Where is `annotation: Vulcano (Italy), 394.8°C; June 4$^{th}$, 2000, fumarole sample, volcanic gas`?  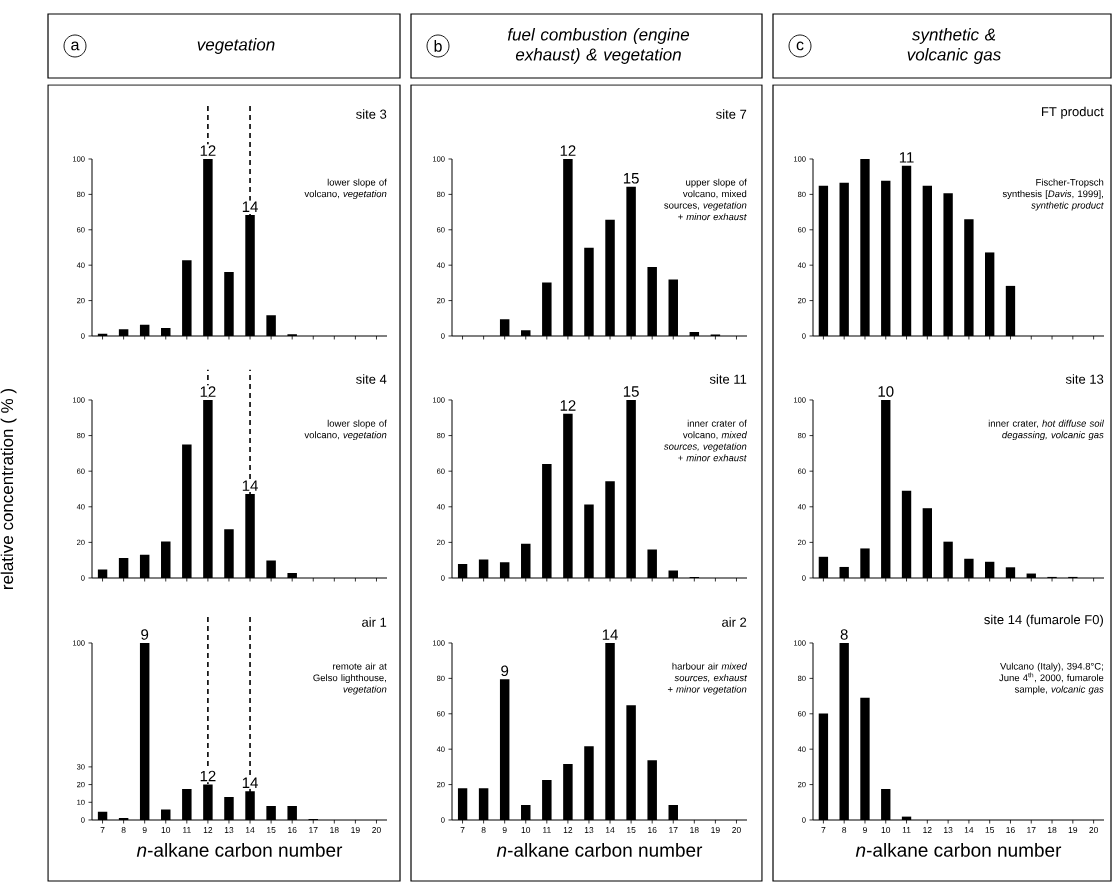
annotation: Vulcano (Italy), 394.8°C; June 4$^{th}$, 2000, fumarole sample, volcanic gas is located at coordinates (1051, 678).